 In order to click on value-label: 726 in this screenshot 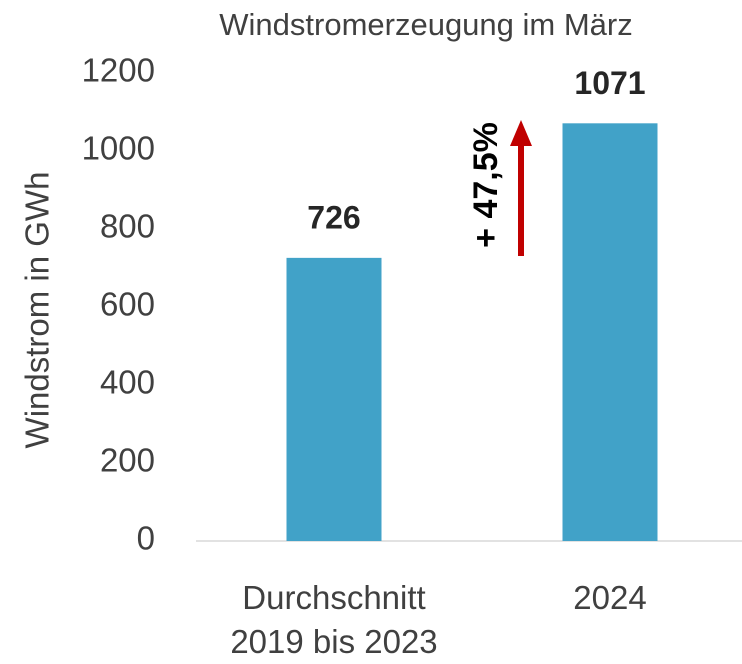, I will do `click(333, 217)`.